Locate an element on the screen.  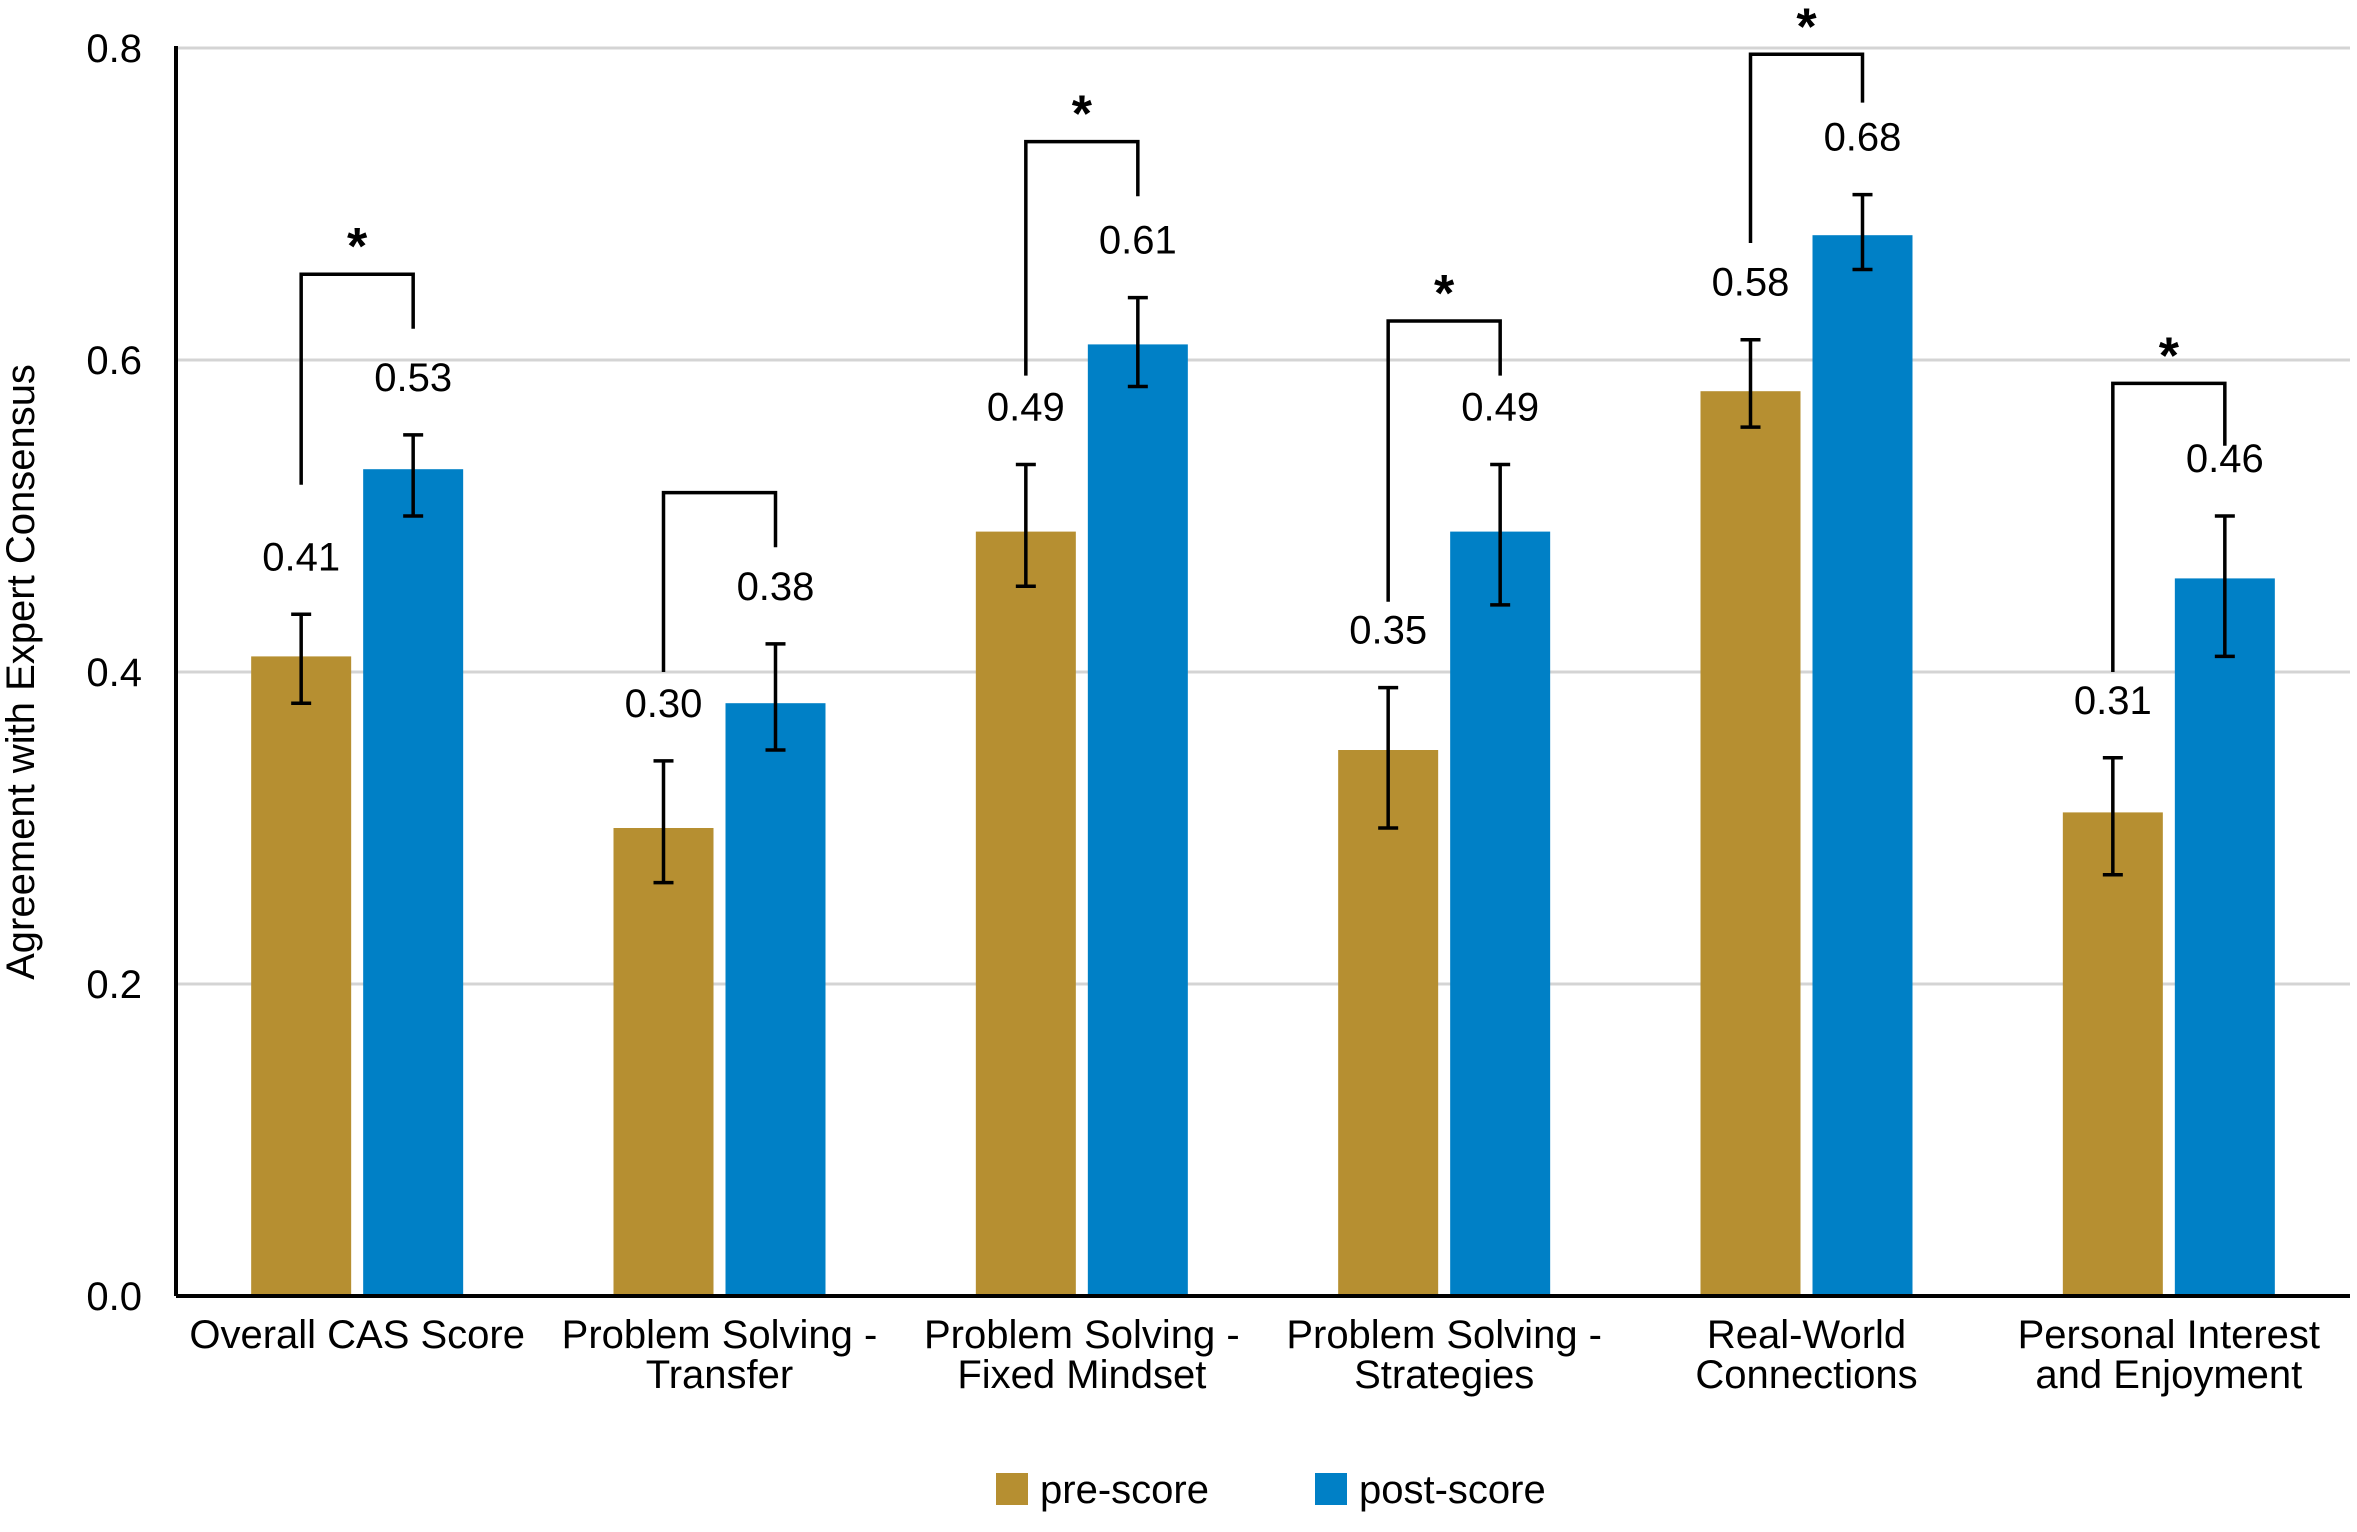
post-score-value-label: 0.49 is located at coordinates (1500, 408).